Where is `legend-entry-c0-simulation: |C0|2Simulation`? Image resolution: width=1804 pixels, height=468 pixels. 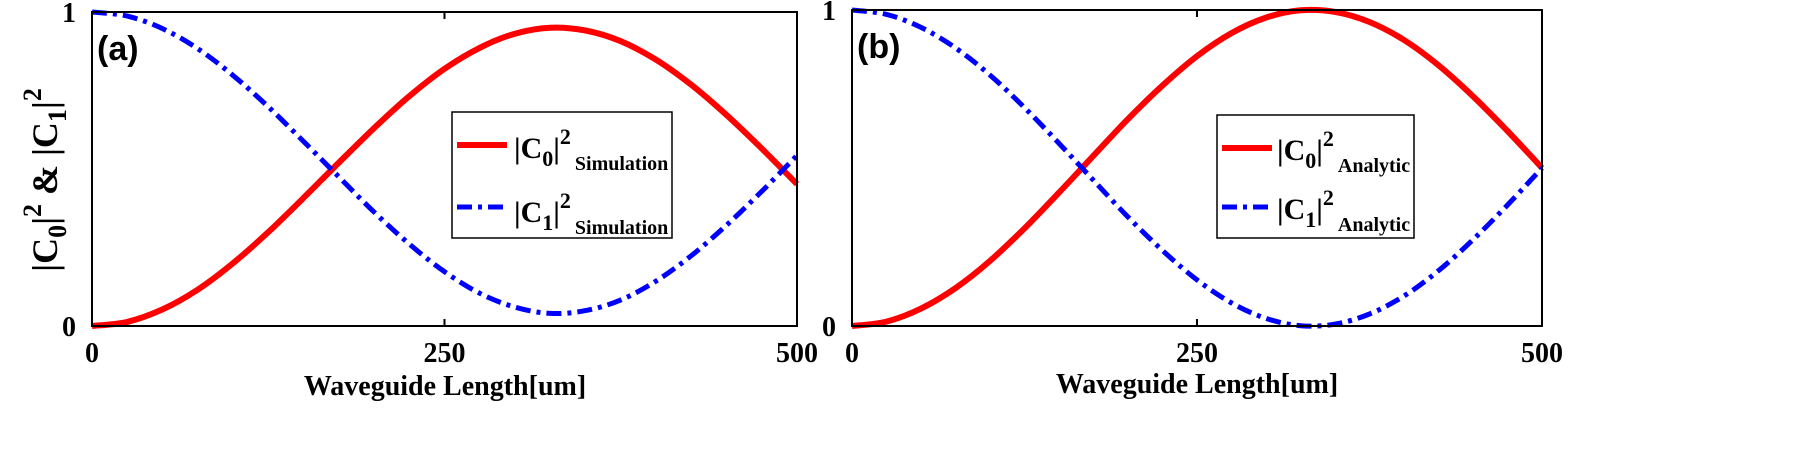 legend-entry-c0-simulation: |C0|2Simulation is located at coordinates (591, 149).